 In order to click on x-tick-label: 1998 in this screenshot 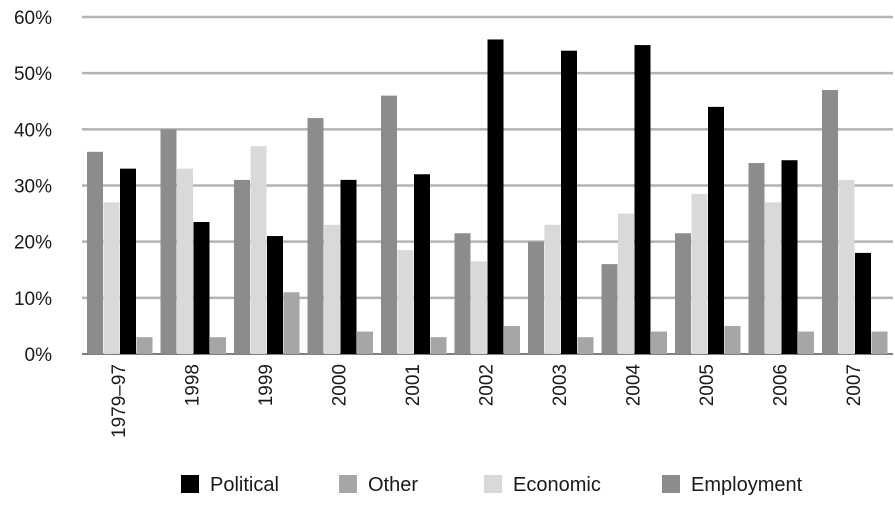, I will do `click(193, 385)`.